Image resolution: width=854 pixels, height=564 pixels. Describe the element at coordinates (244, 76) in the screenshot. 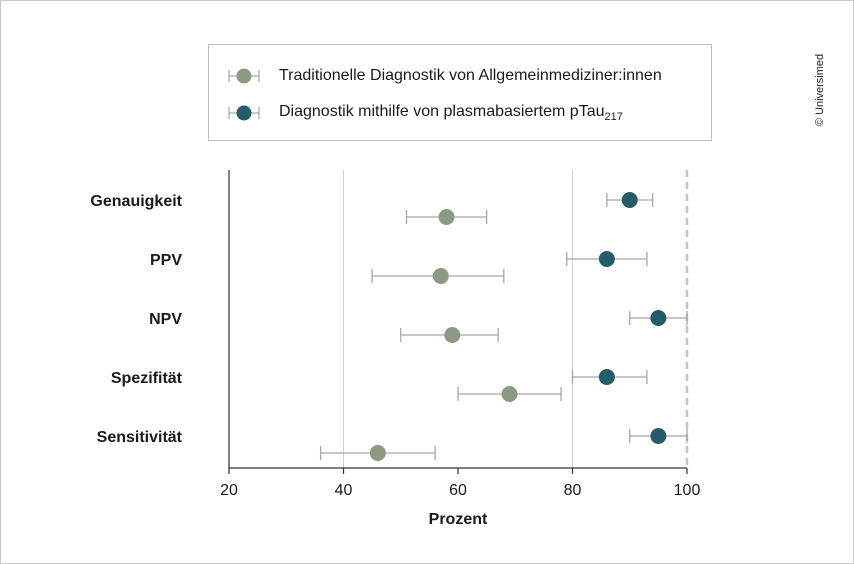

I see `legend-marker-traditional` at that location.